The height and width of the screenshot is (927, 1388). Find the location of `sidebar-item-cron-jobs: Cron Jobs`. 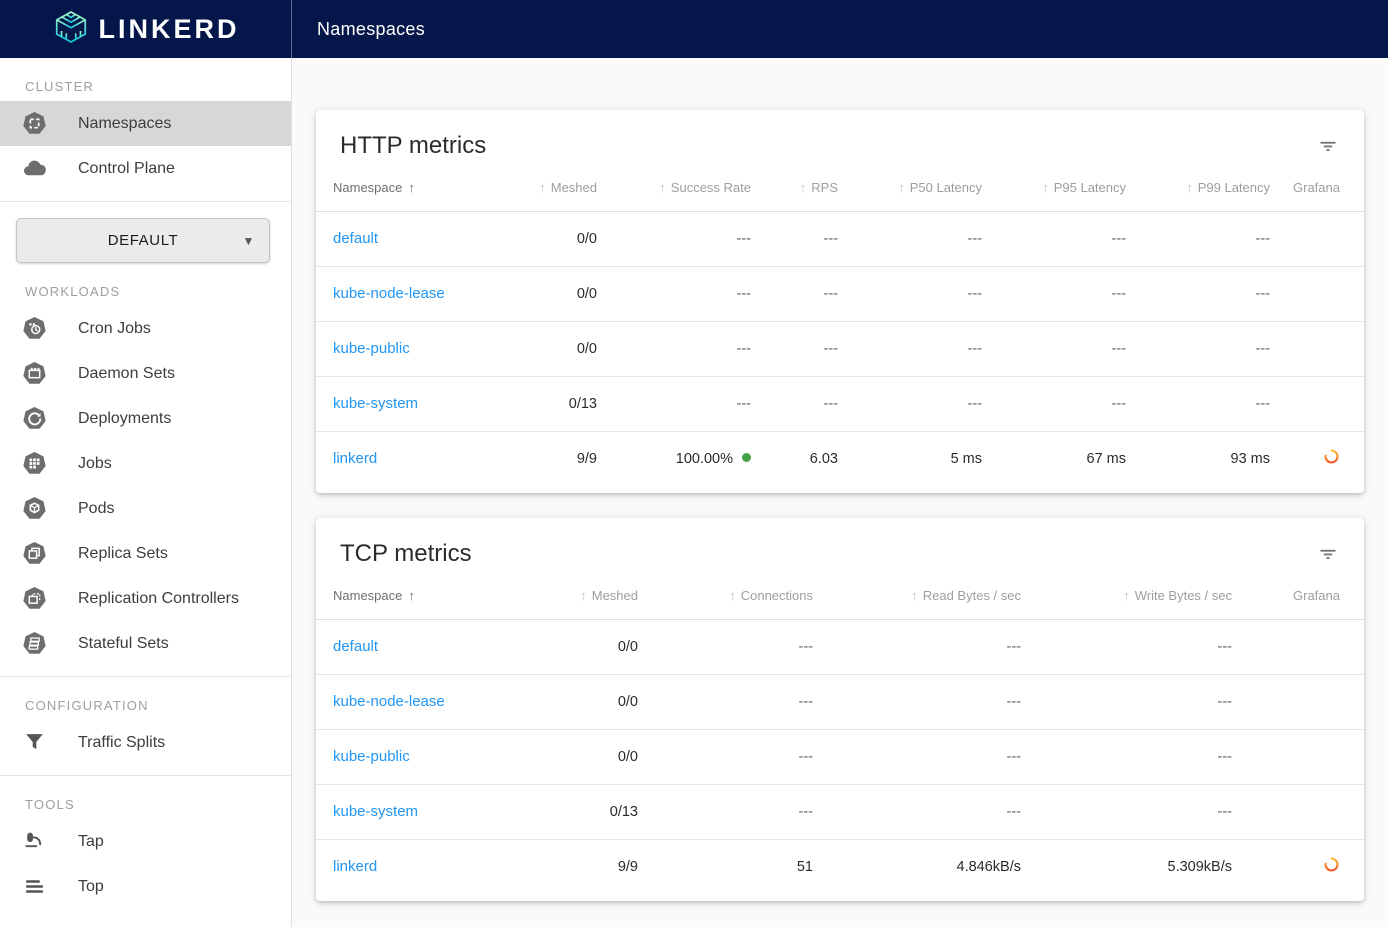

sidebar-item-cron-jobs: Cron Jobs is located at coordinates (145, 328).